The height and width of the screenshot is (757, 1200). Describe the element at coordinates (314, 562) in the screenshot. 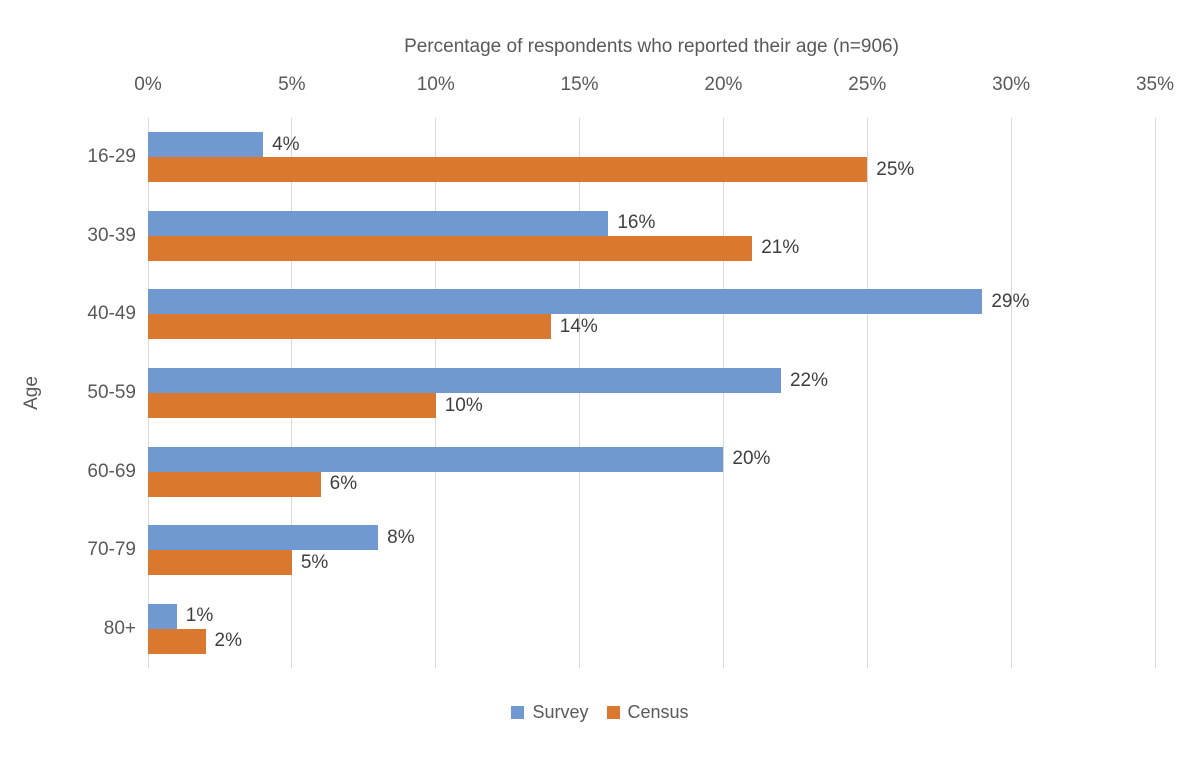

I see `data-label: 5%` at that location.